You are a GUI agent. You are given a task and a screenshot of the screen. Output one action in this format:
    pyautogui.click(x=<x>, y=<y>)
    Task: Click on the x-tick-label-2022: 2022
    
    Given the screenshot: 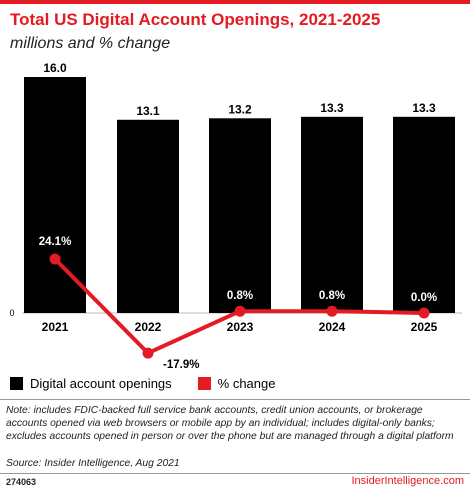 What is the action you would take?
    pyautogui.click(x=148, y=327)
    